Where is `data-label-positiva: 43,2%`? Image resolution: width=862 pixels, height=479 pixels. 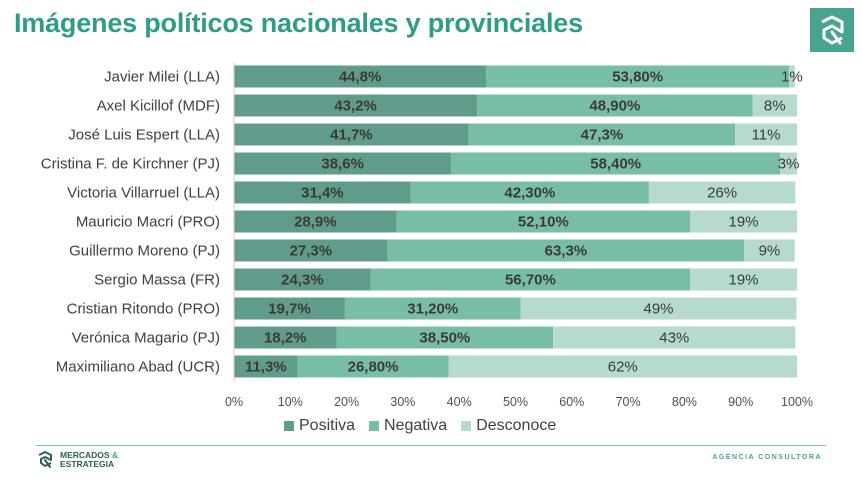
data-label-positiva: 43,2% is located at coordinates (355, 106).